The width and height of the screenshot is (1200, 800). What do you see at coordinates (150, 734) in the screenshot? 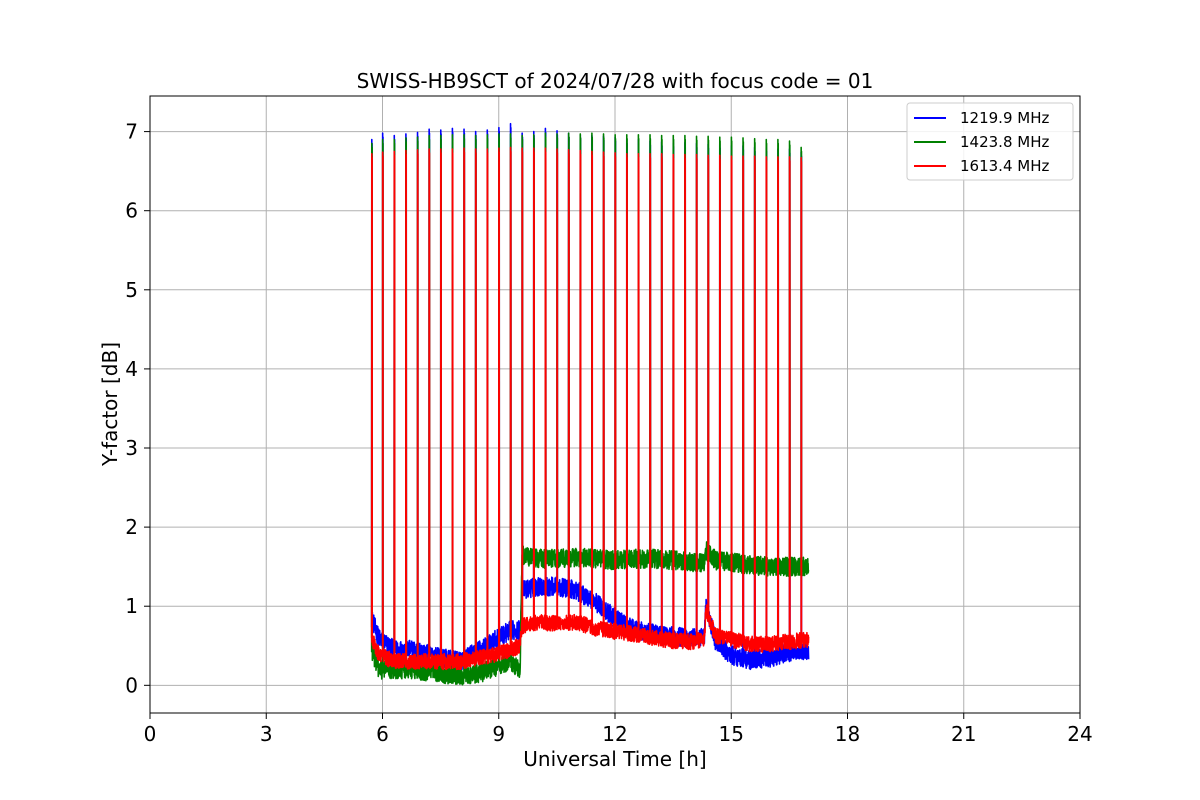
I see `x-tick-label: 0` at bounding box center [150, 734].